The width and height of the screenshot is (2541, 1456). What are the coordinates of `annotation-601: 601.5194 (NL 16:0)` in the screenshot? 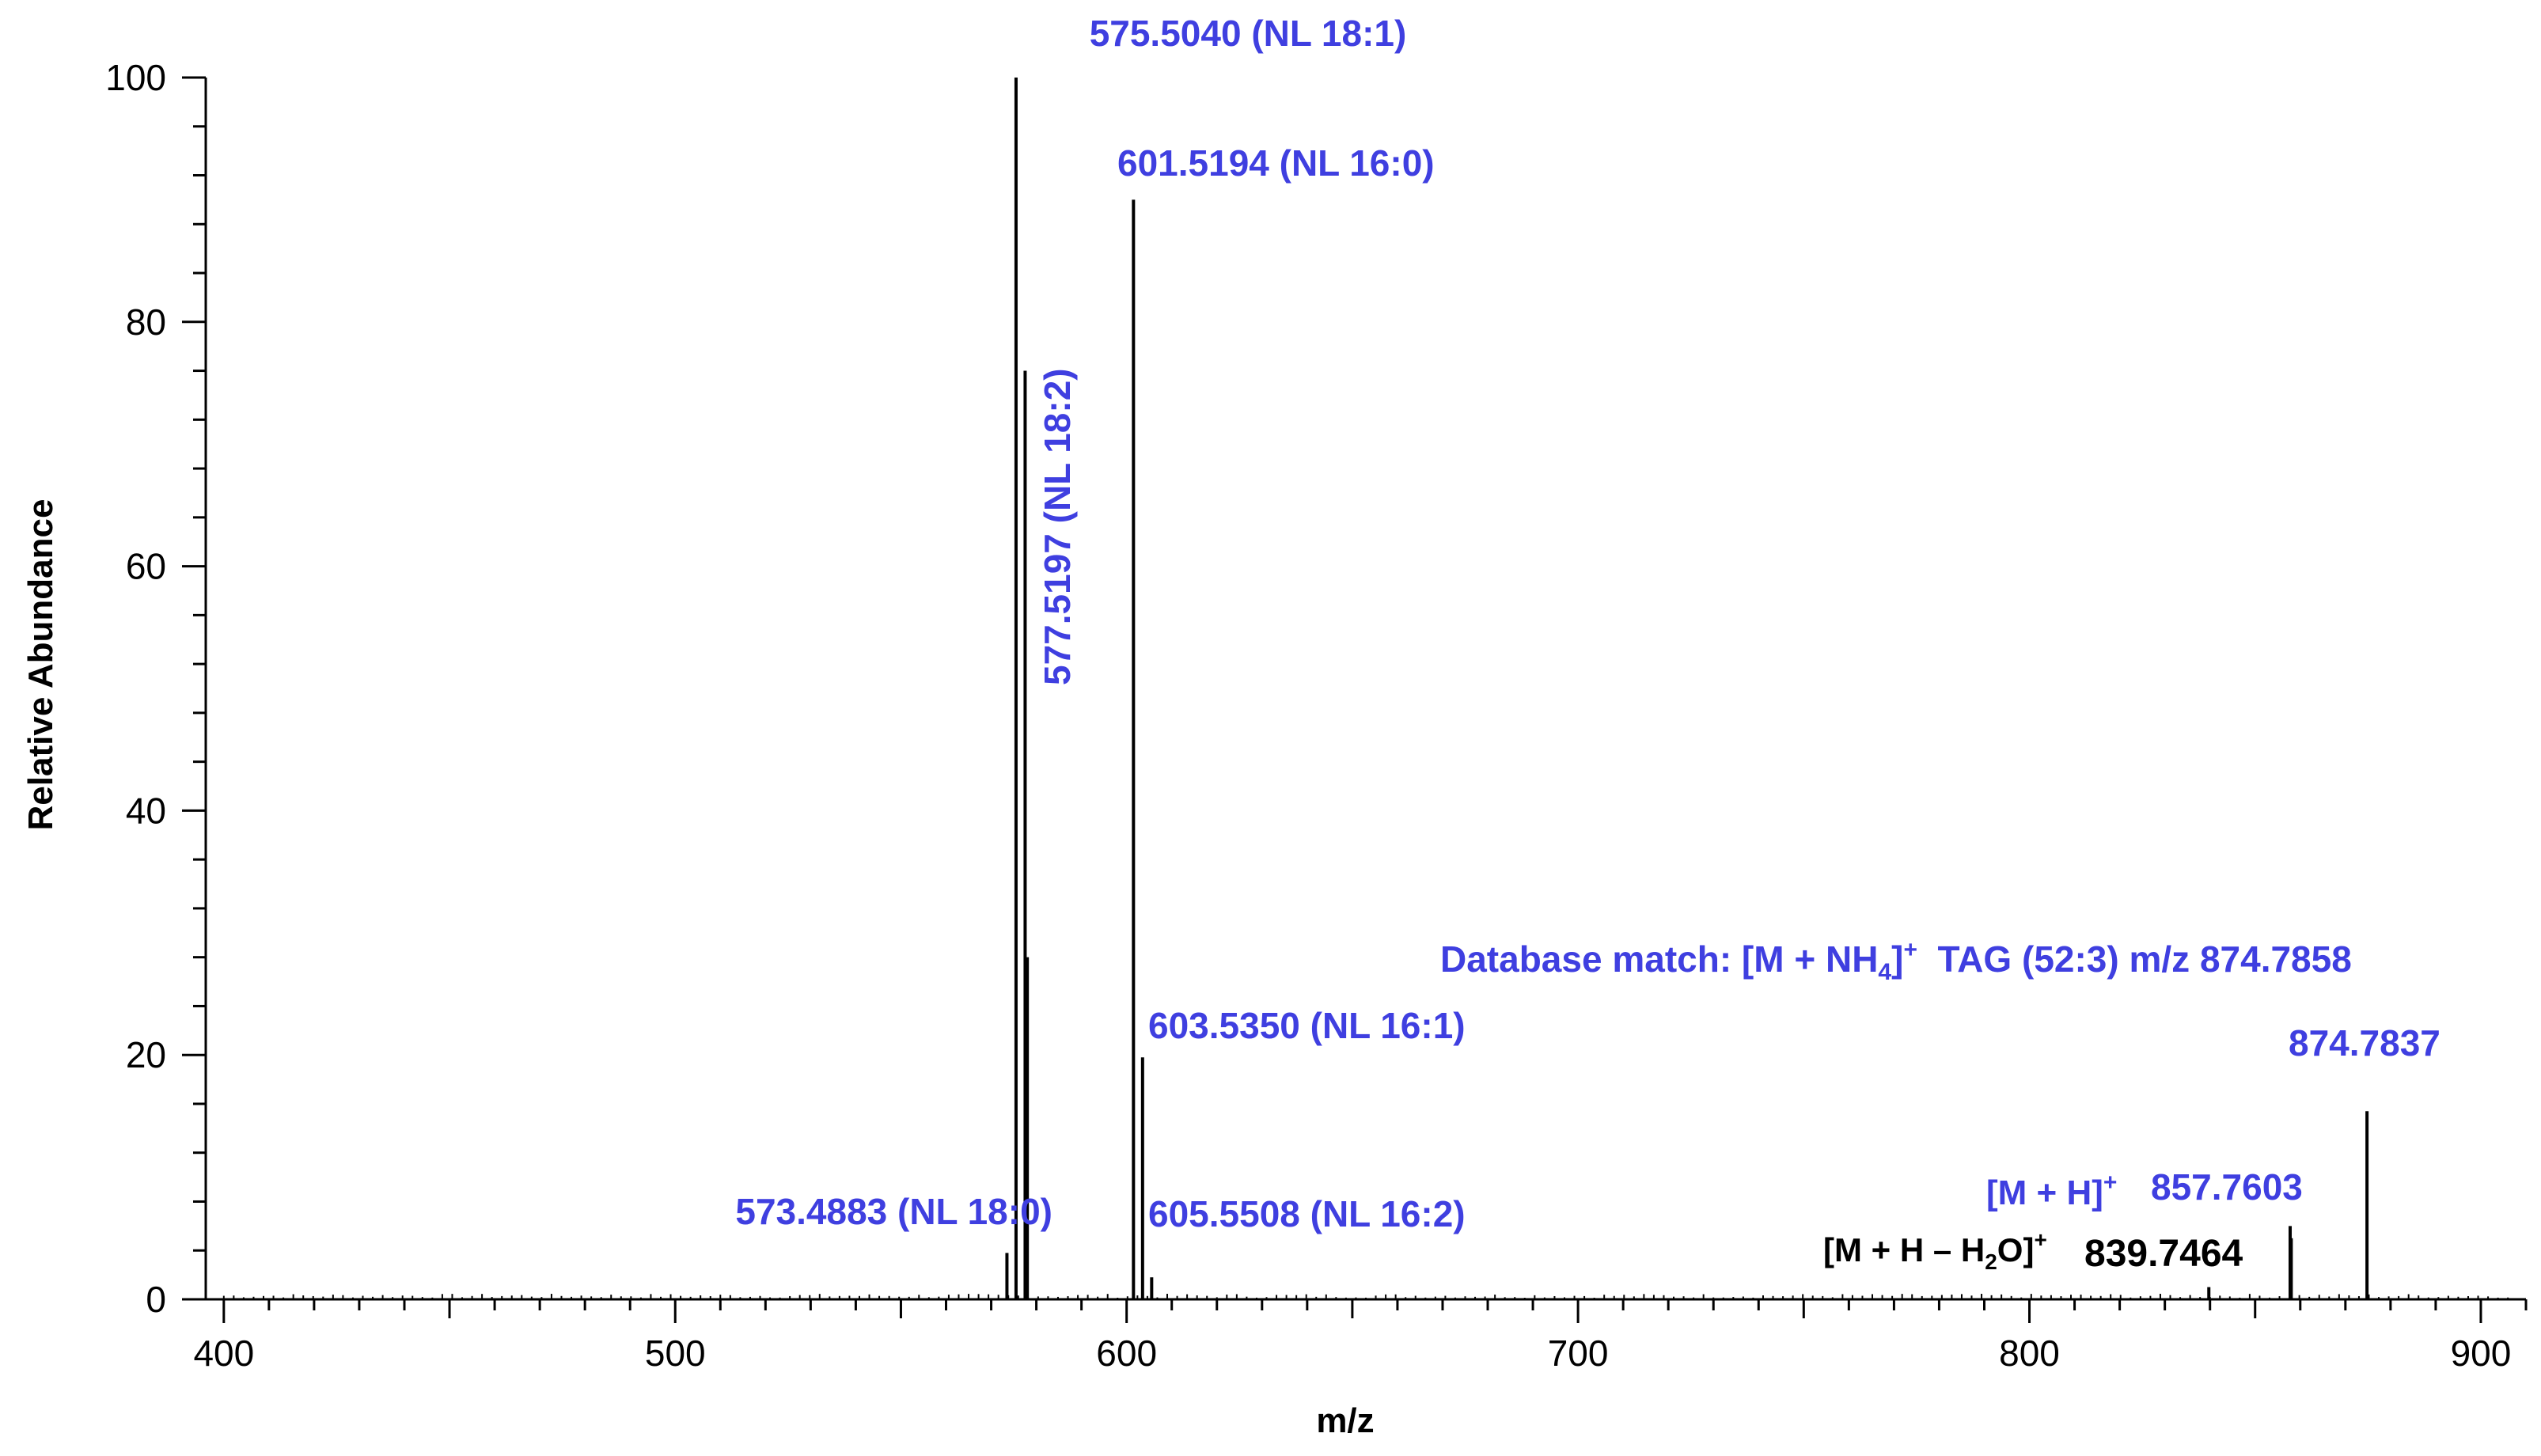 It's located at (1276, 163).